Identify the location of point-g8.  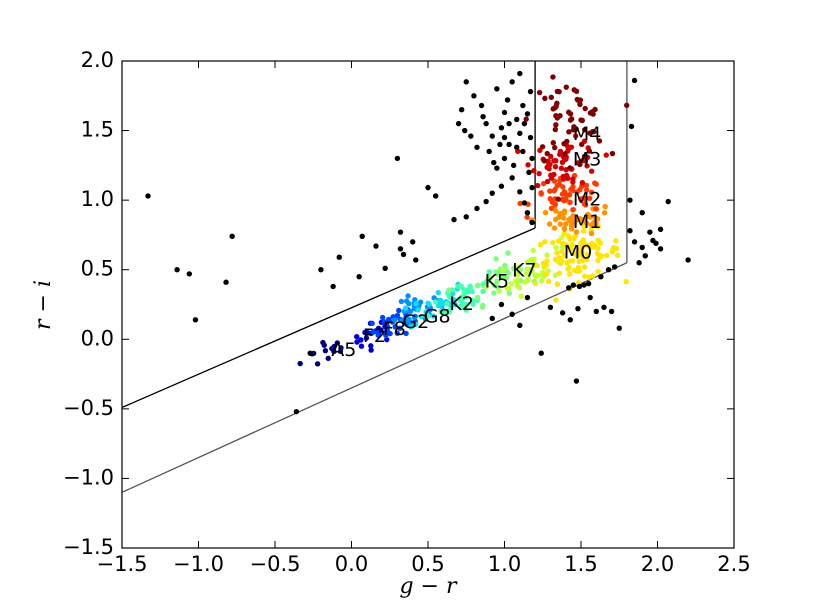
(418, 310).